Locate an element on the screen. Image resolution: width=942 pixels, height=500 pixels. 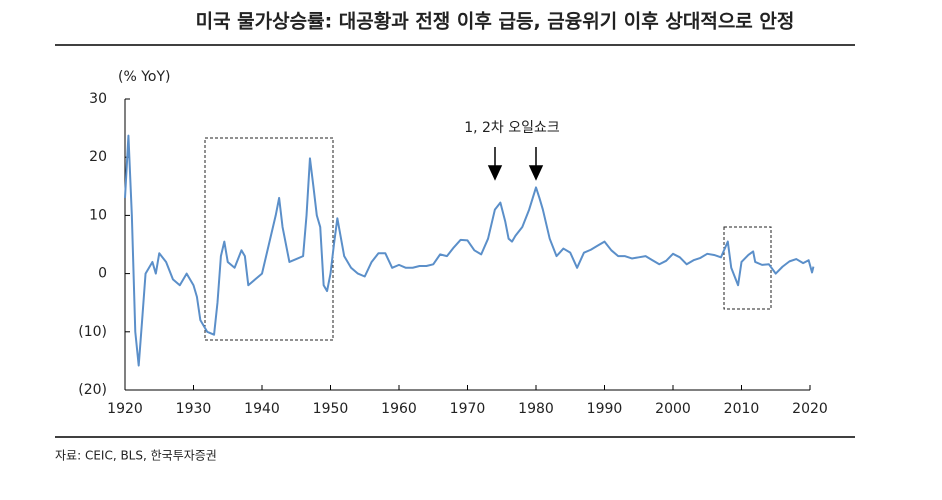
annotation: 1, 2차 오일쇼크 is located at coordinates (512, 128).